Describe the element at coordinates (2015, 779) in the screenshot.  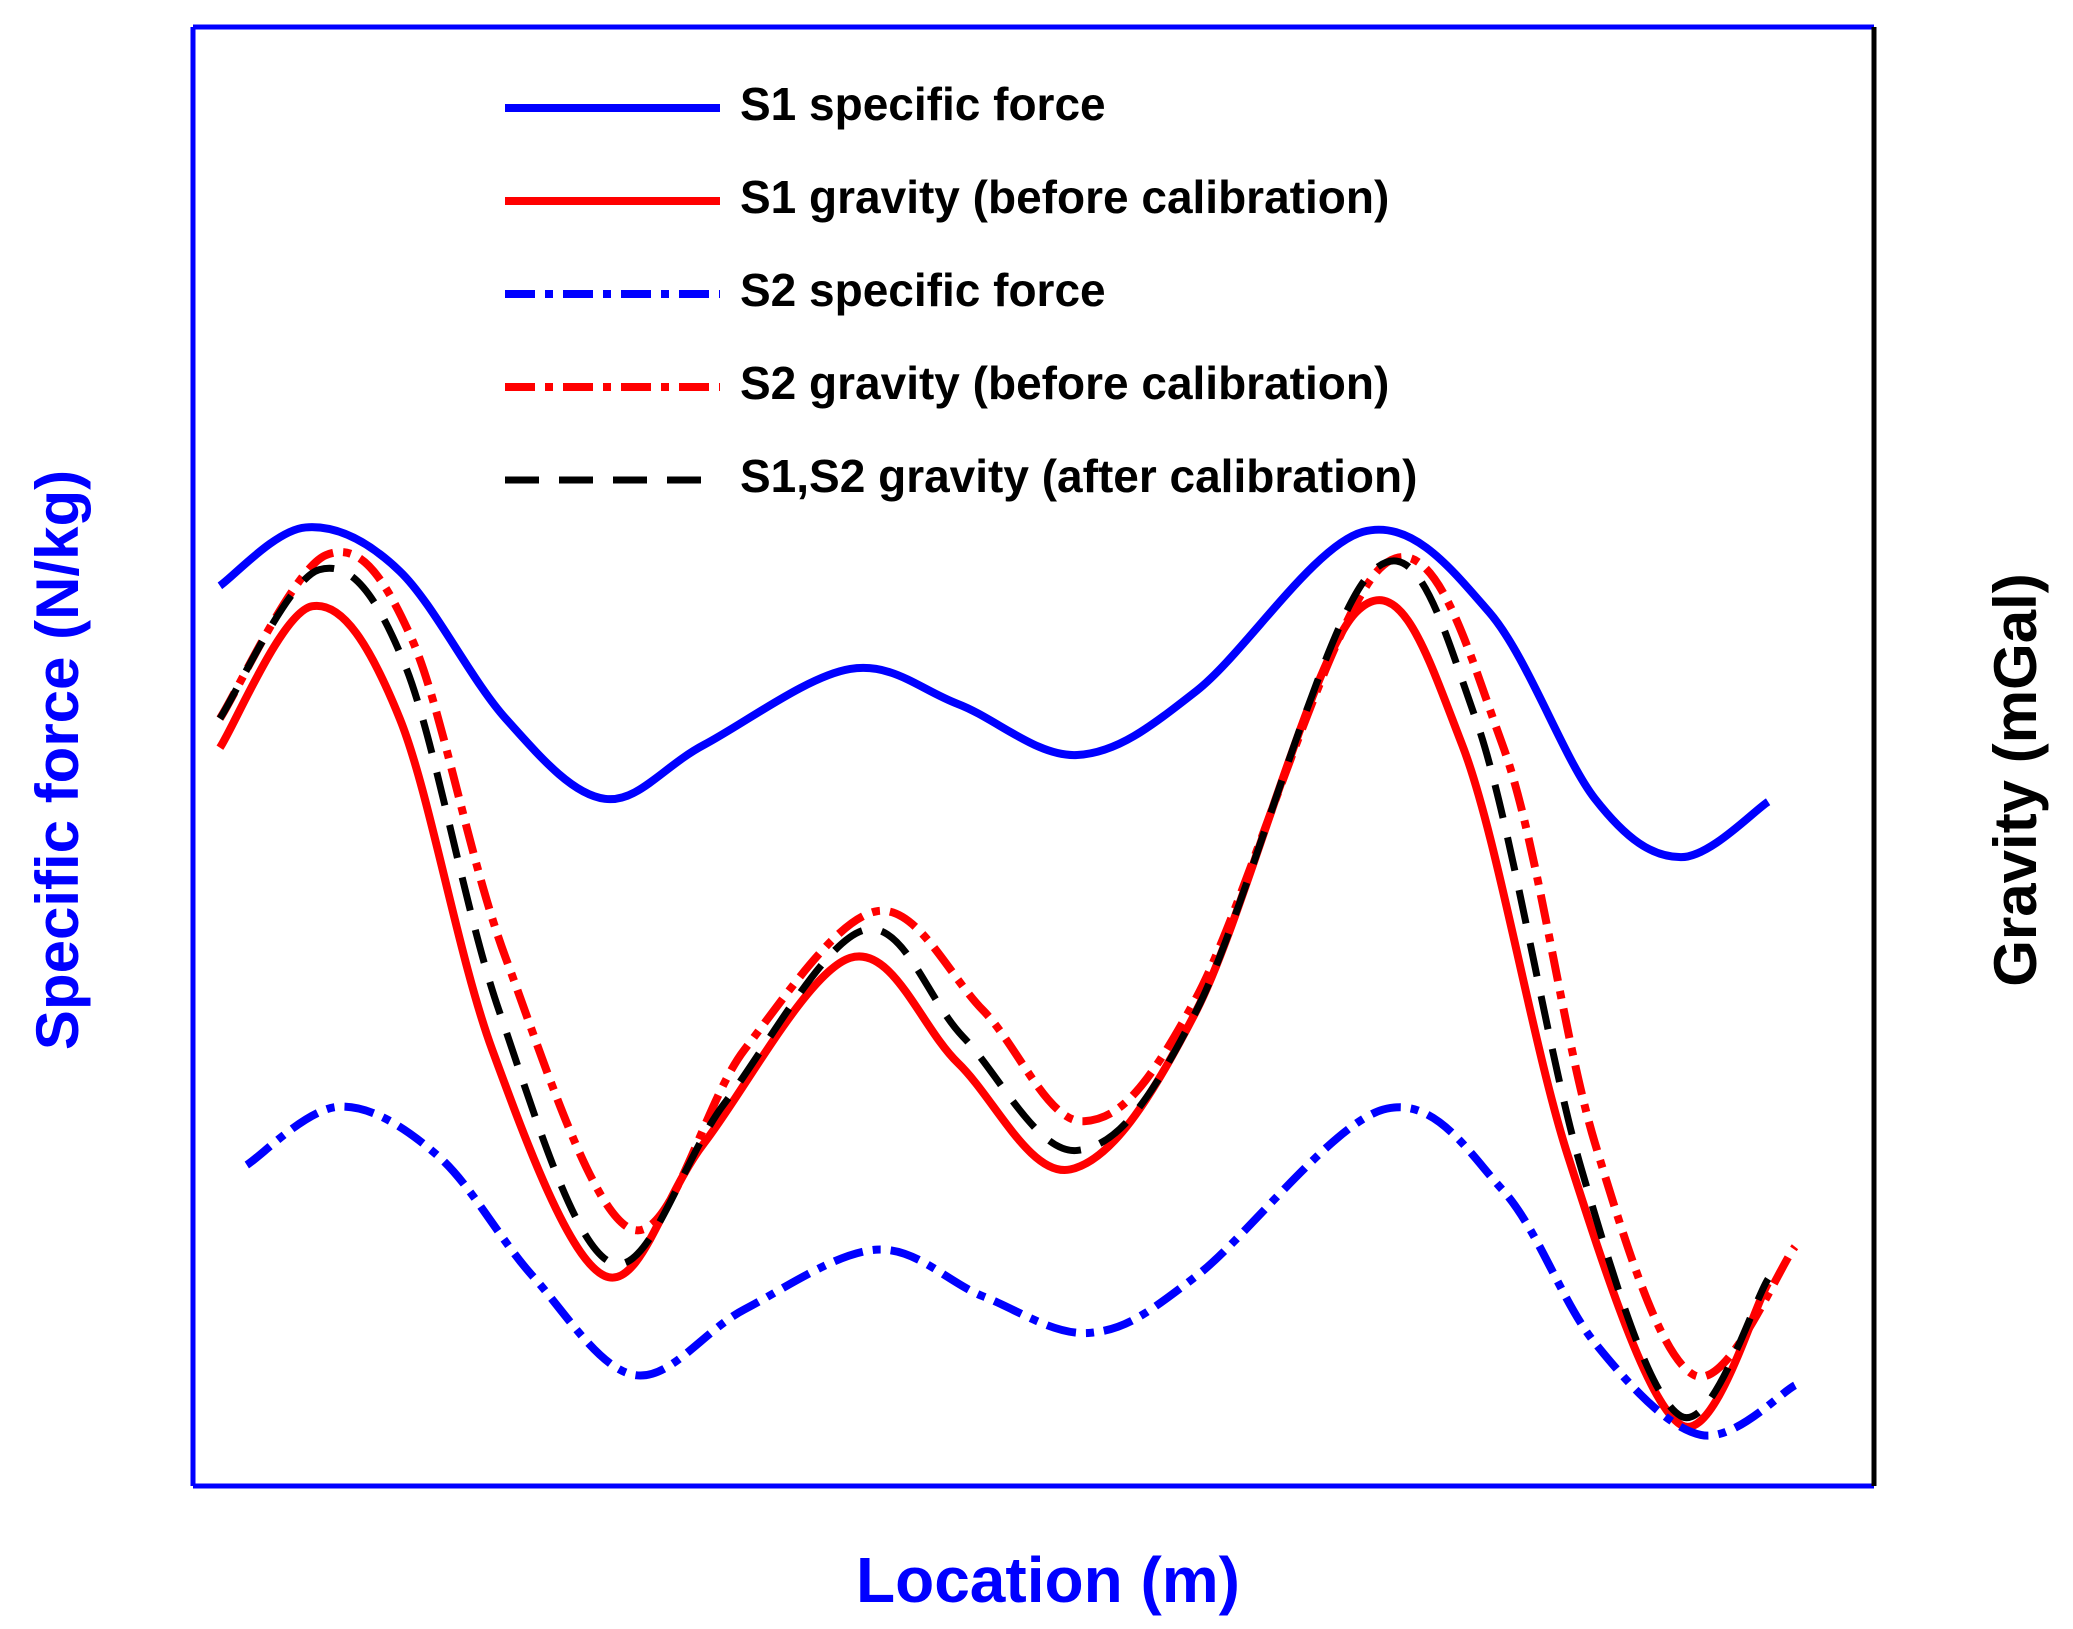
I see `y2-axis-label: Gravity (mGal)` at that location.